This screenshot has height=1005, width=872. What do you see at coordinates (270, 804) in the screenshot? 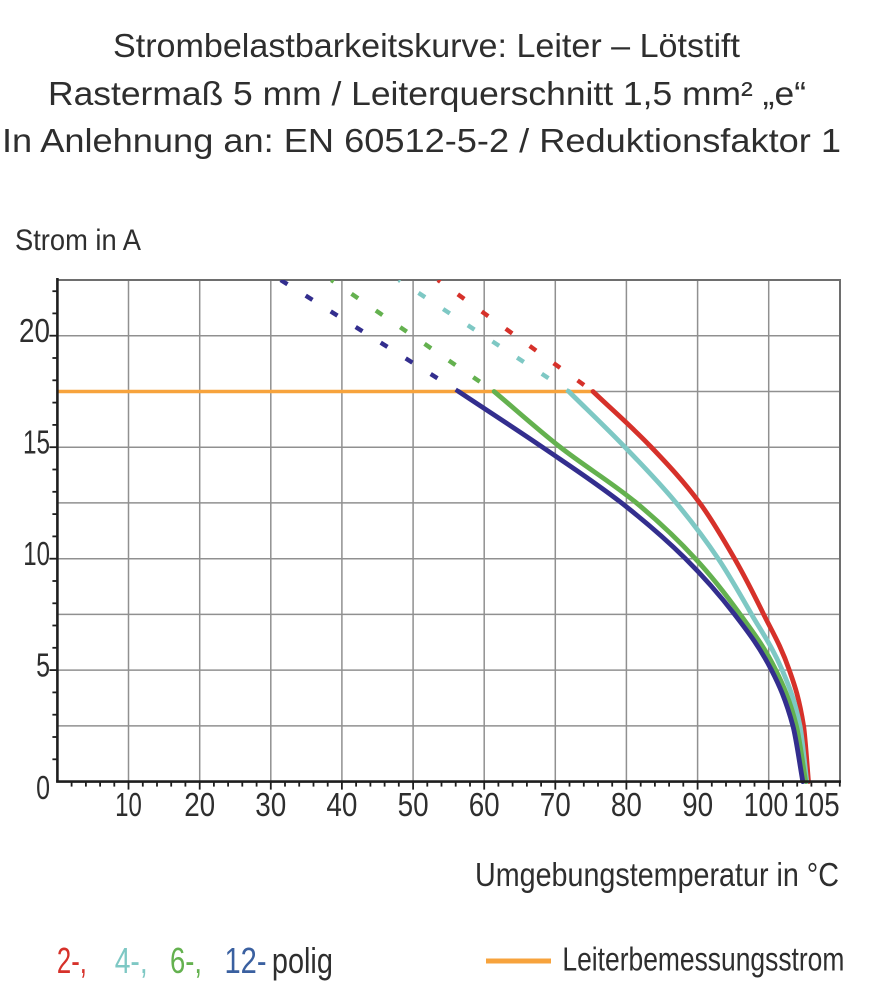
I see `svg-text: 30` at bounding box center [270, 804].